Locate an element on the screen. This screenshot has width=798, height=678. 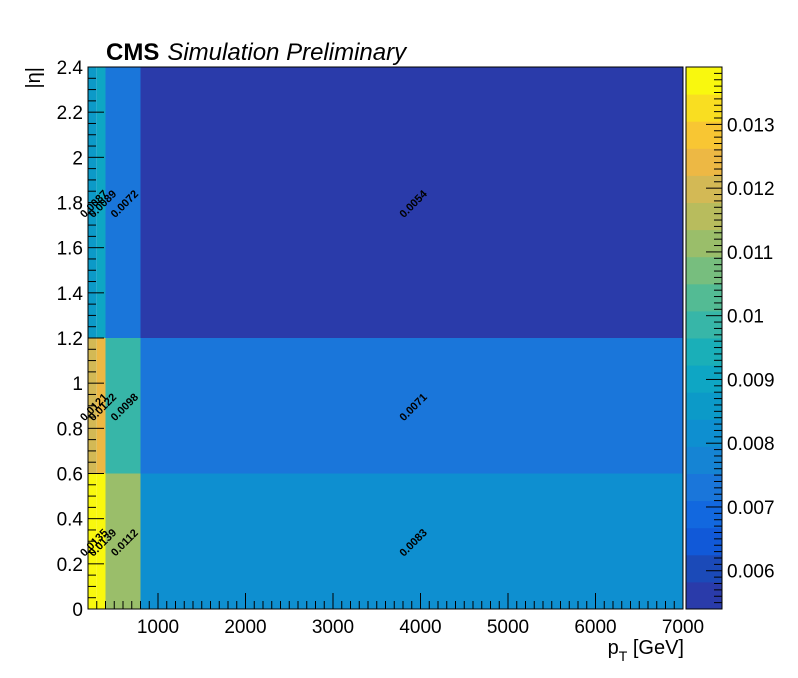
cms-header: CMS Simulation Preliminary is located at coordinates (257, 52).